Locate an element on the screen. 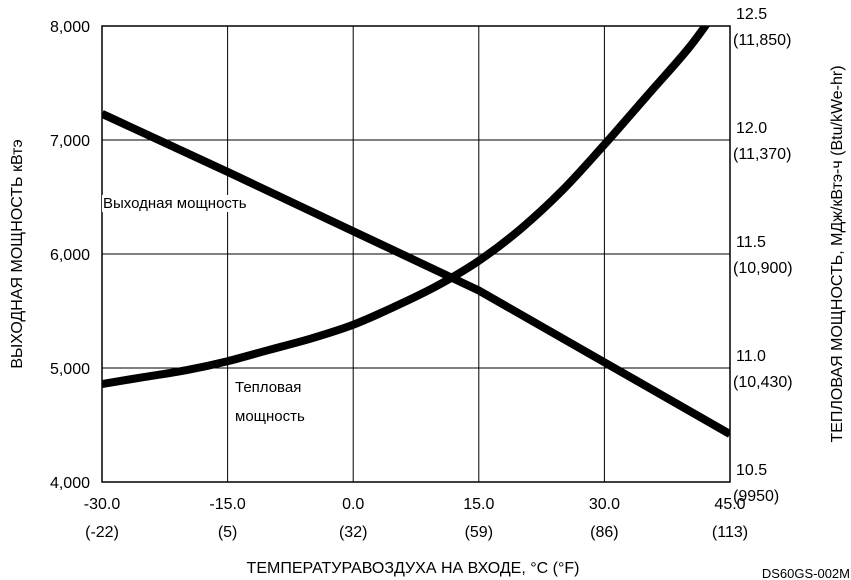  y-right-tick-sublabel: (11,850) is located at coordinates (762, 40).